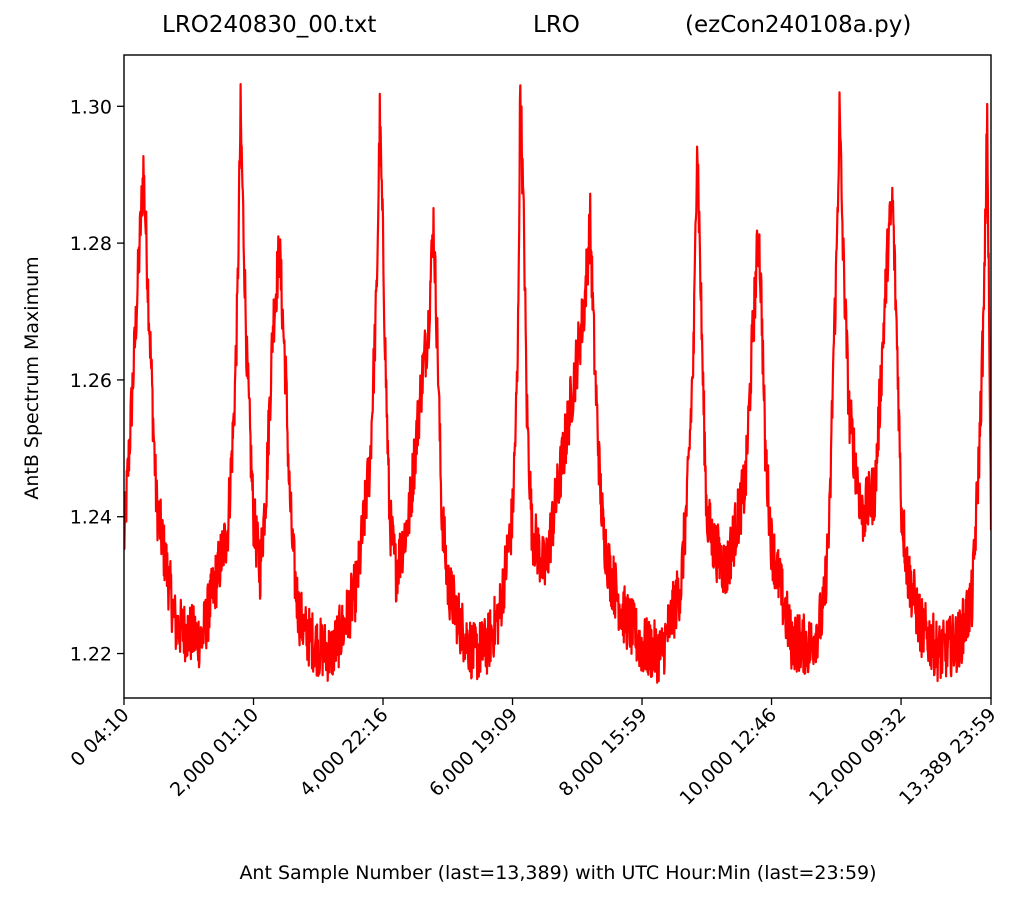 The height and width of the screenshot is (906, 1024). I want to click on x-tick-label: 0 04:10, so click(99, 737).